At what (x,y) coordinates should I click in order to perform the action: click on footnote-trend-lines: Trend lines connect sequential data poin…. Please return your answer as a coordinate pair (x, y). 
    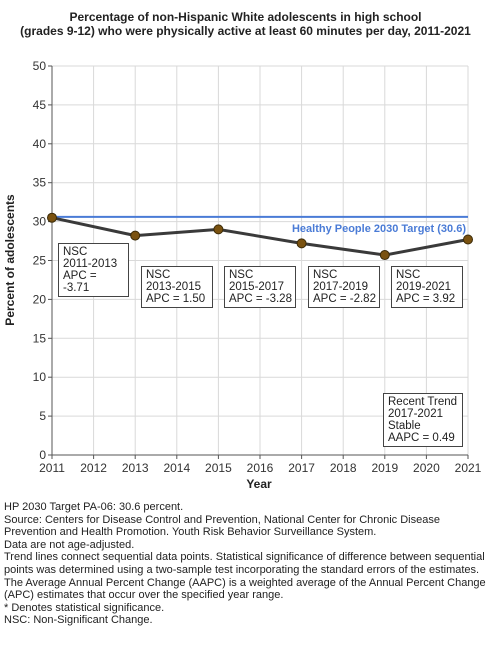
    Looking at the image, I should click on (244, 563).